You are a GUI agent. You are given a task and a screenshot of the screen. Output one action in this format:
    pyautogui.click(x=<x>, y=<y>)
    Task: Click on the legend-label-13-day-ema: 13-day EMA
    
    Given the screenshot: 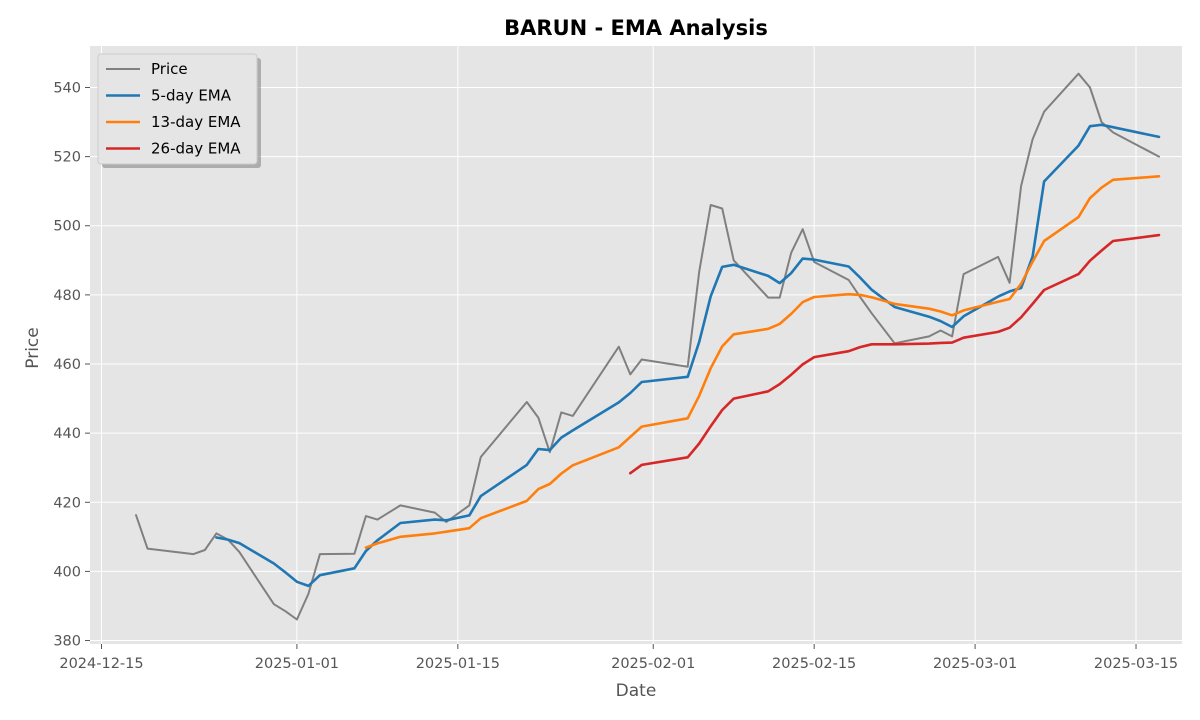 What is the action you would take?
    pyautogui.click(x=196, y=122)
    